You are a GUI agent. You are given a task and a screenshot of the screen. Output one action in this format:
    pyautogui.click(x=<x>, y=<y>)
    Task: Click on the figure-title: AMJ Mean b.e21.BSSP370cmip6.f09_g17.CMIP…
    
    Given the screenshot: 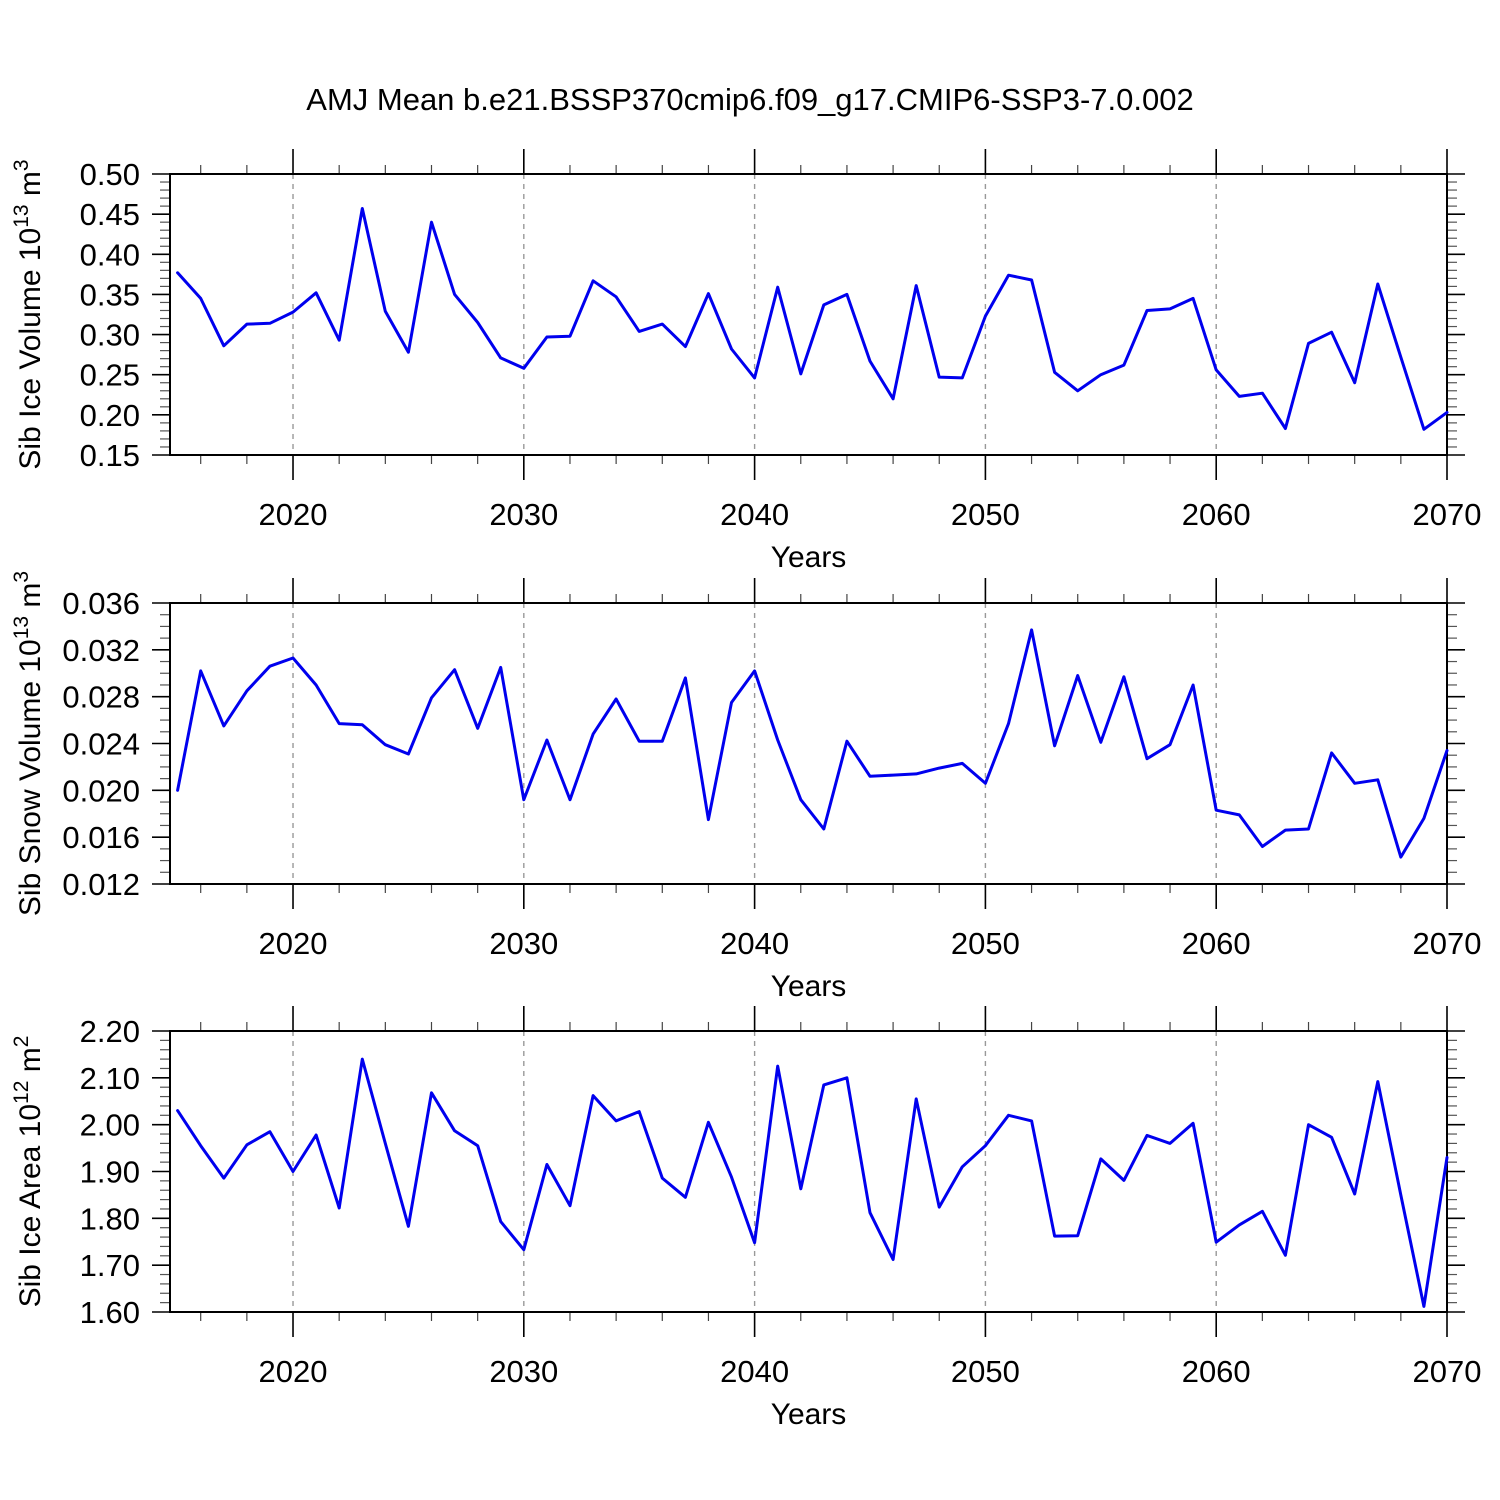 What is the action you would take?
    pyautogui.click(x=750, y=99)
    